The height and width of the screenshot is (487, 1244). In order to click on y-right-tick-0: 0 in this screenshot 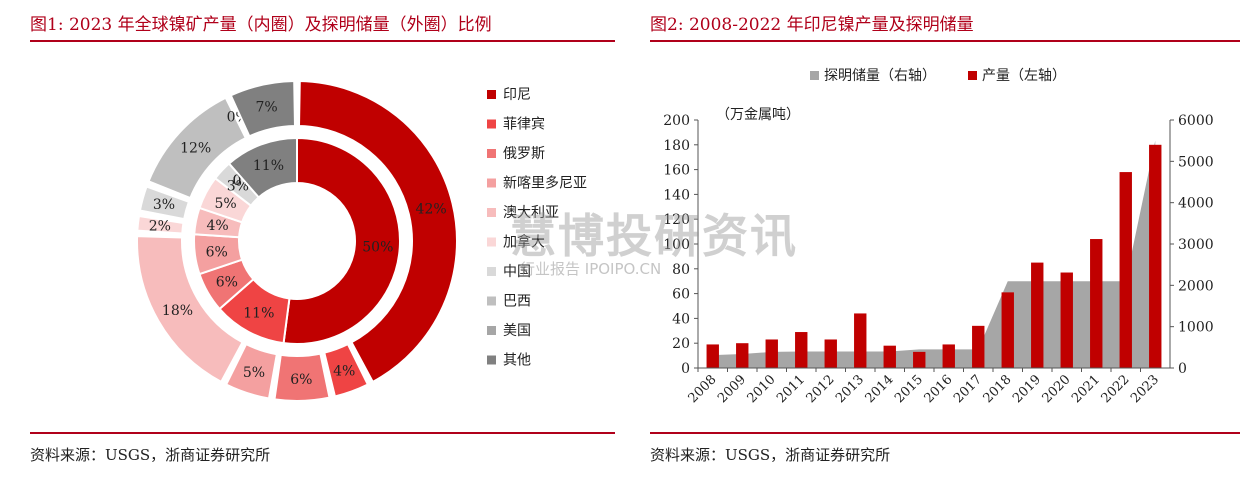, I will do `click(1182, 369)`.